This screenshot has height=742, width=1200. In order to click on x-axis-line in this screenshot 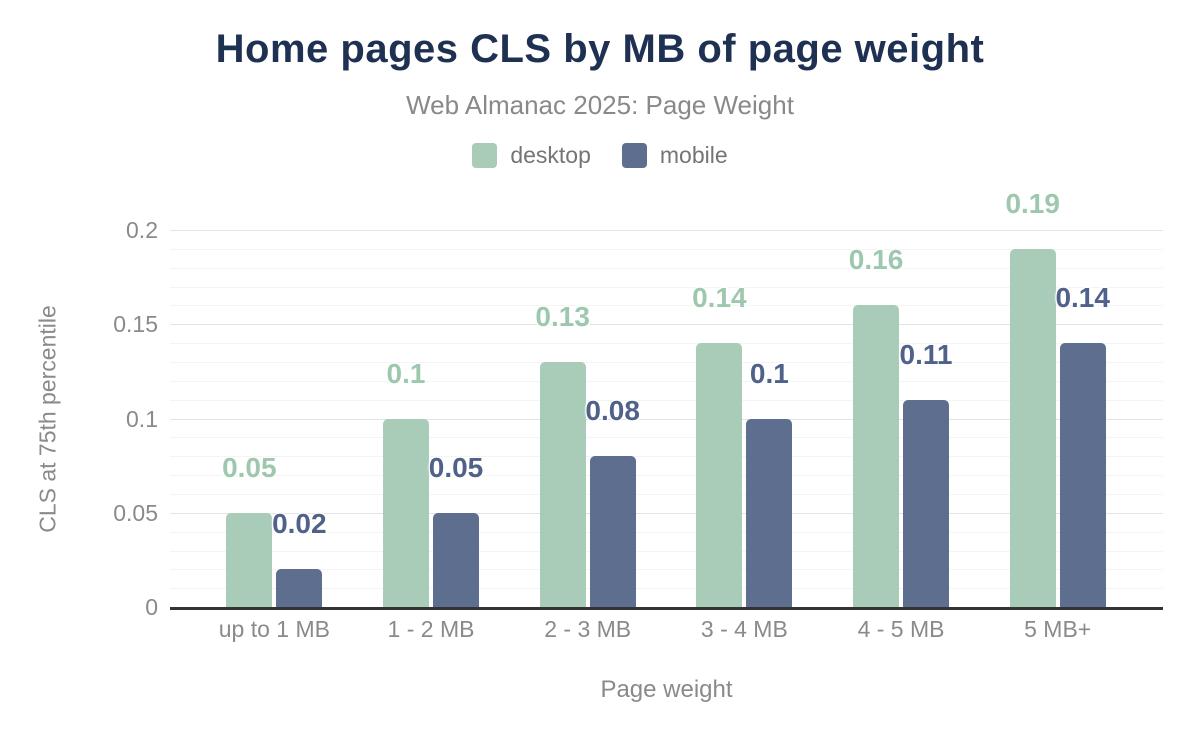, I will do `click(666, 608)`.